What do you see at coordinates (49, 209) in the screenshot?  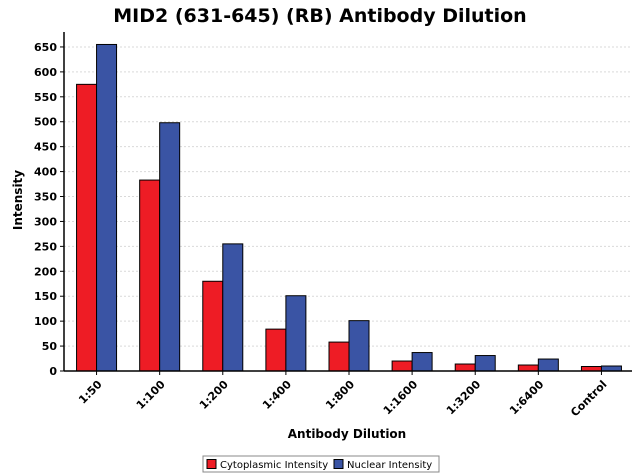 I see `y-axis-ticks: 0 50 100 150 200 250 300 350 400 450 500 550 600 650` at bounding box center [49, 209].